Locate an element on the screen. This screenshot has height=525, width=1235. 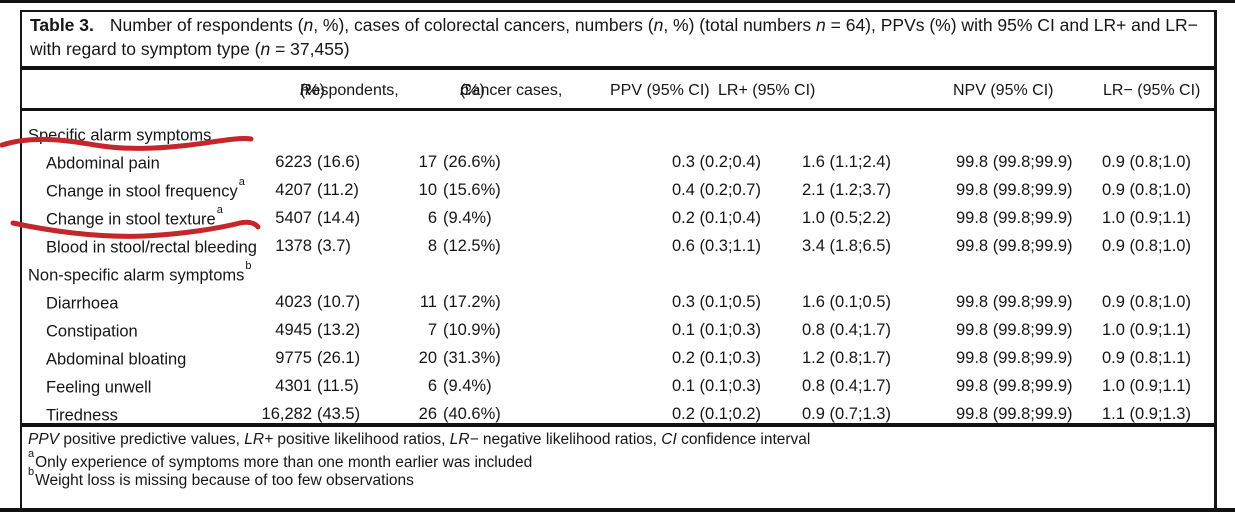
section-row-specific-alarm-symptoms: Specific alarm symptoms is located at coordinates (618, 137).